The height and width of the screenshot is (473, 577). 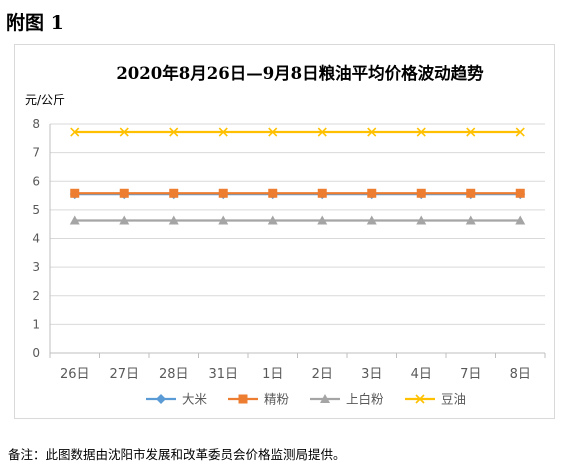 I want to click on x-tick-label: 27日, so click(x=124, y=374).